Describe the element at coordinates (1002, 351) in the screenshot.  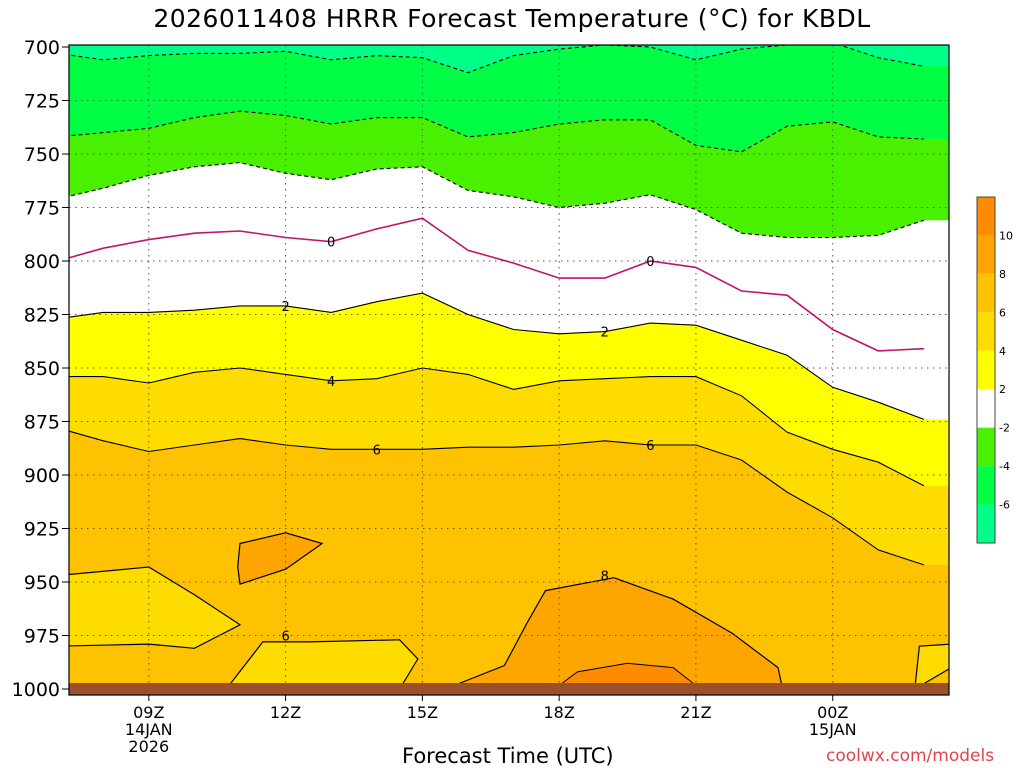
I see `colorbar-label-4: 4` at that location.